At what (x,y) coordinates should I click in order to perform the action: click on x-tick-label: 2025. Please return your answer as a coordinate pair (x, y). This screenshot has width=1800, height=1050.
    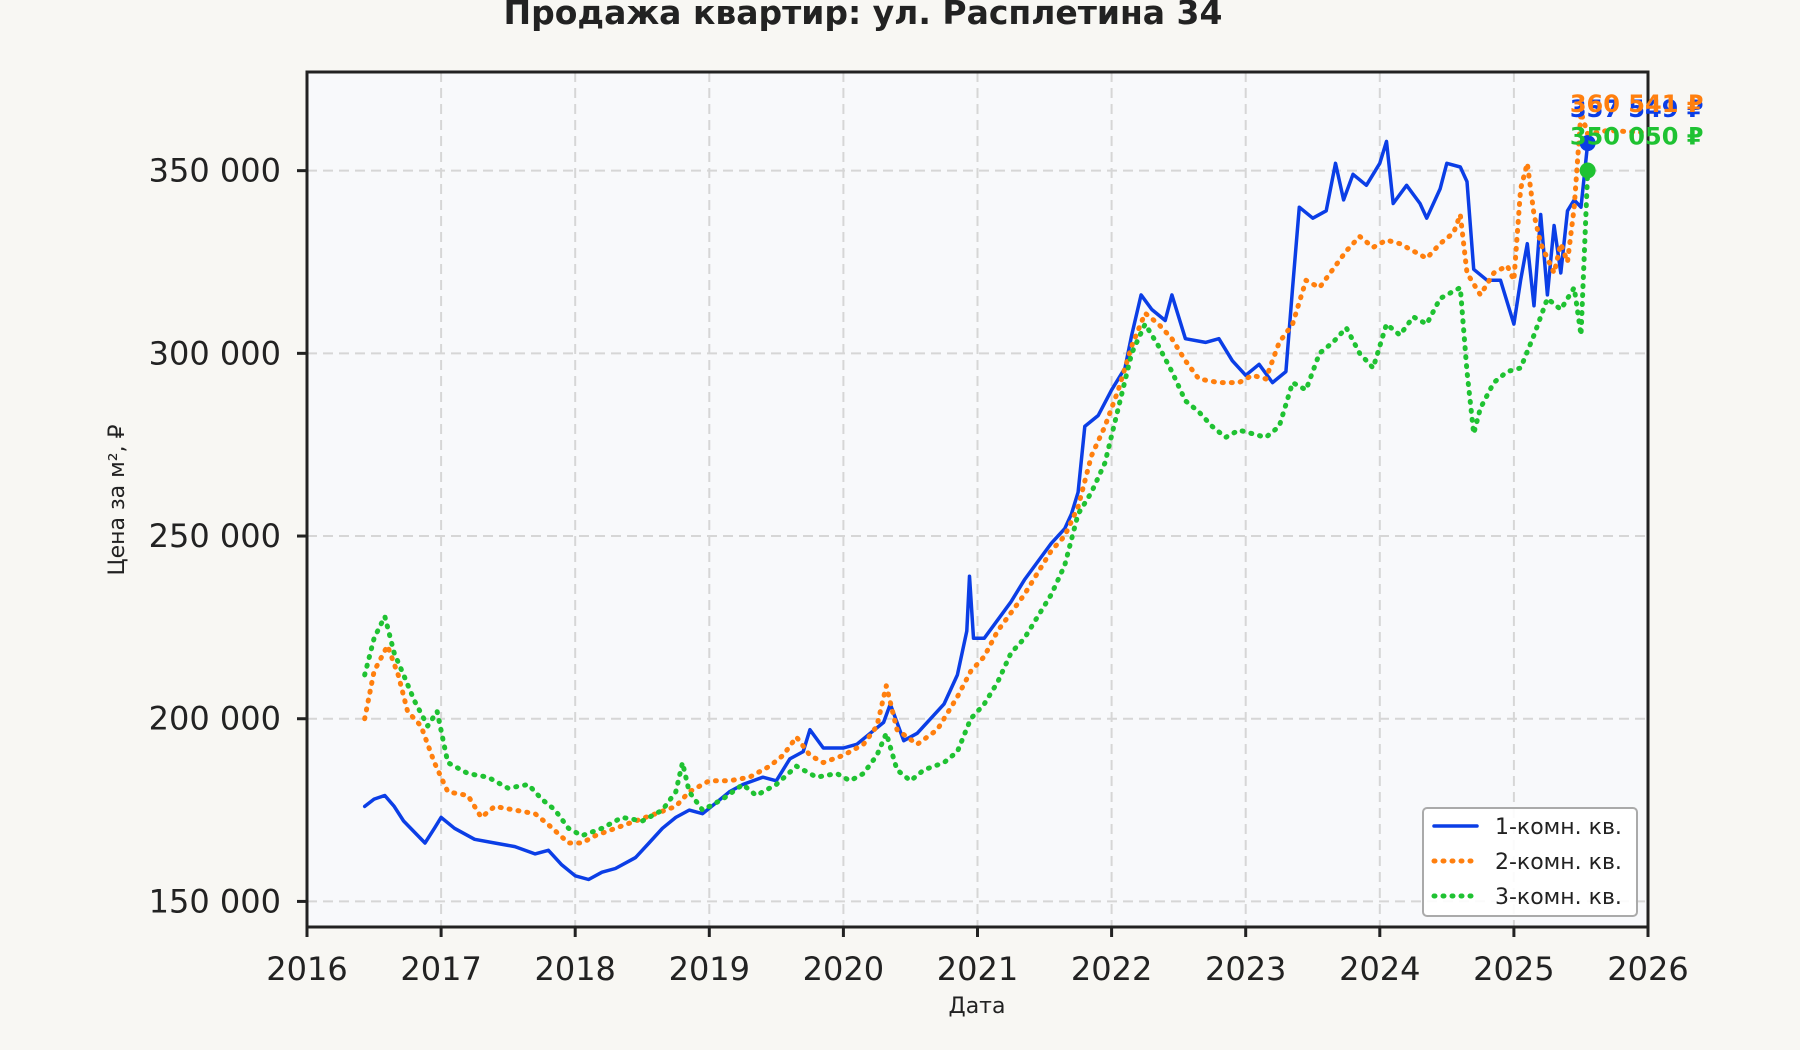
    Looking at the image, I should click on (1513, 969).